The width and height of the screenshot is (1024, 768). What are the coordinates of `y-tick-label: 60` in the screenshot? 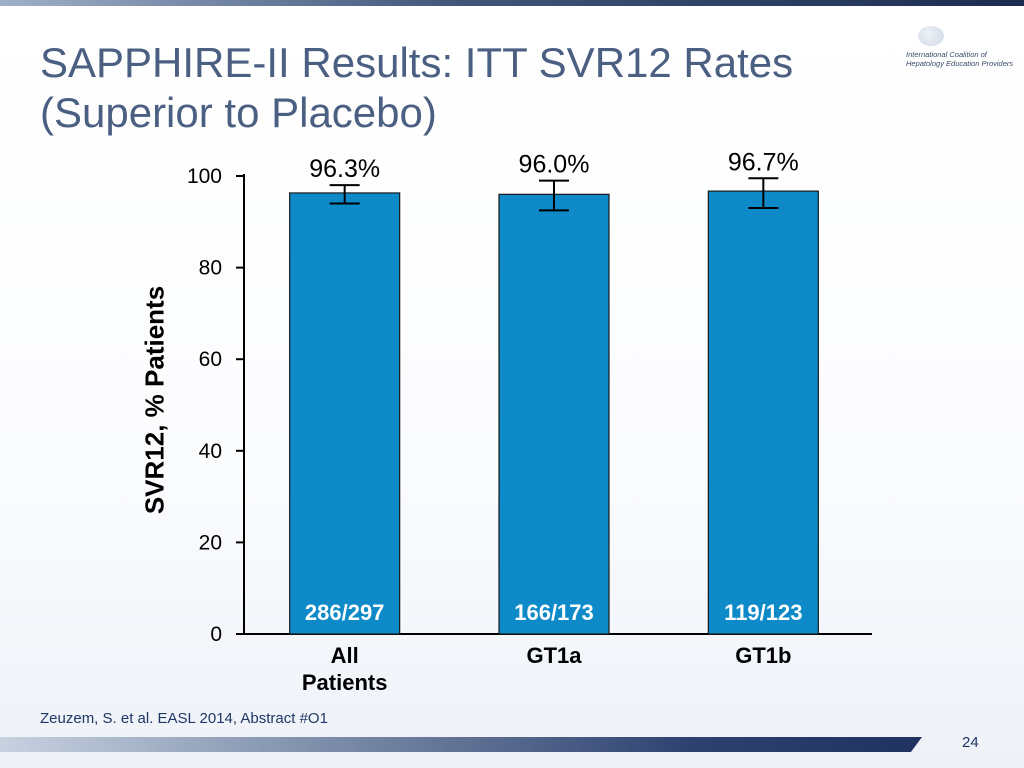 It's located at (210, 359).